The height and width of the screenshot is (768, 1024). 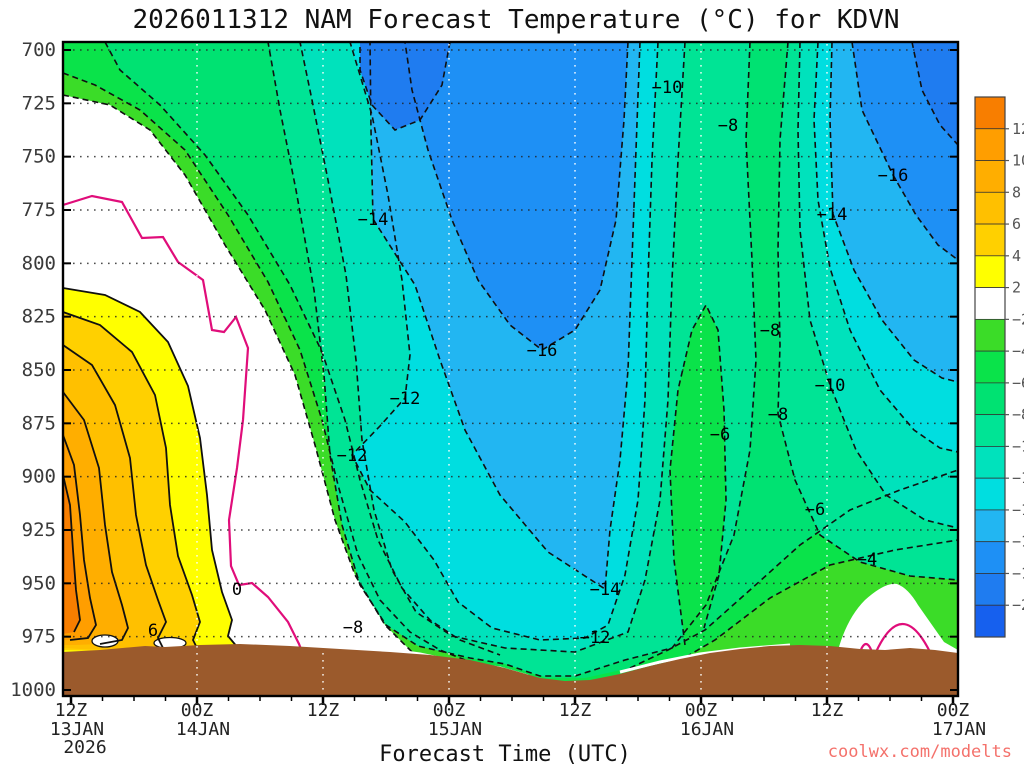 I want to click on x-tick-date-3: 15JAN, so click(x=455, y=729).